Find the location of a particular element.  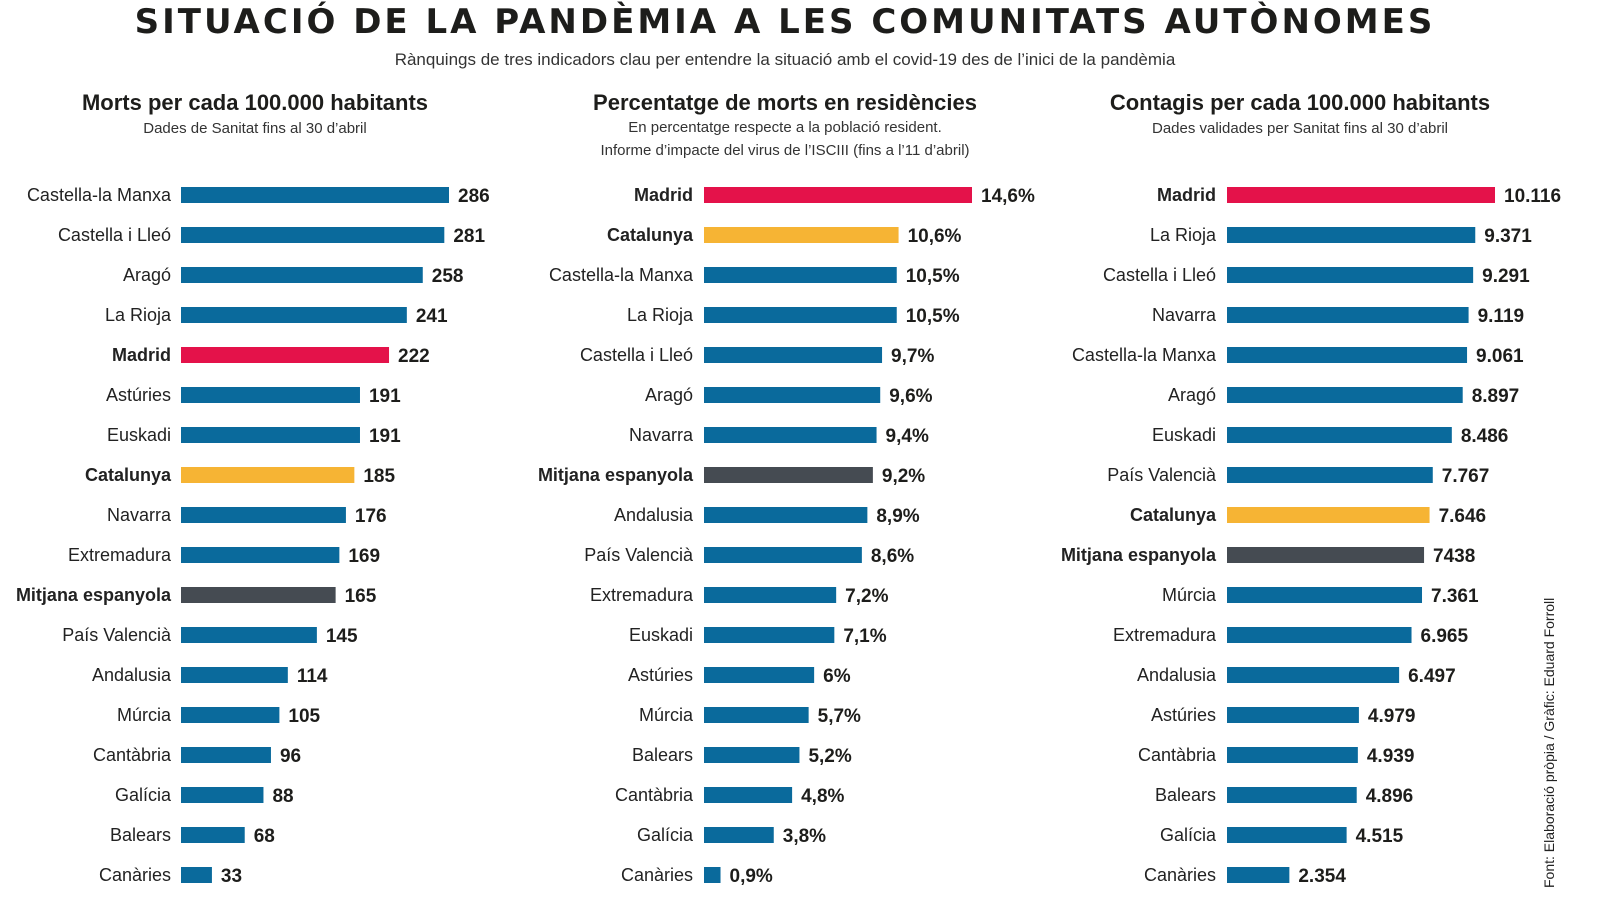

value-label: 4,8% is located at coordinates (822, 796).